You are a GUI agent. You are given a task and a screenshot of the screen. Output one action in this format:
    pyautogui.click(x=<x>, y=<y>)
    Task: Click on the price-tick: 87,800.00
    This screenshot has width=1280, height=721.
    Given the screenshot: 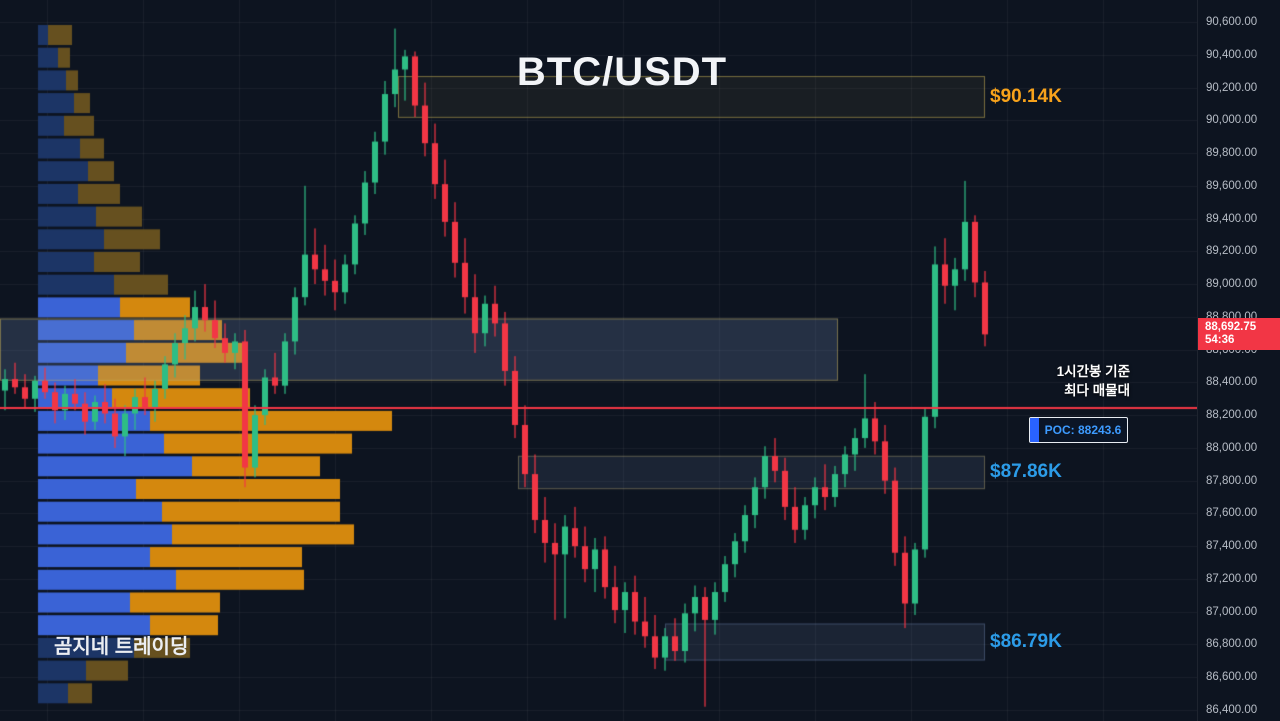 What is the action you would take?
    pyautogui.click(x=1232, y=480)
    